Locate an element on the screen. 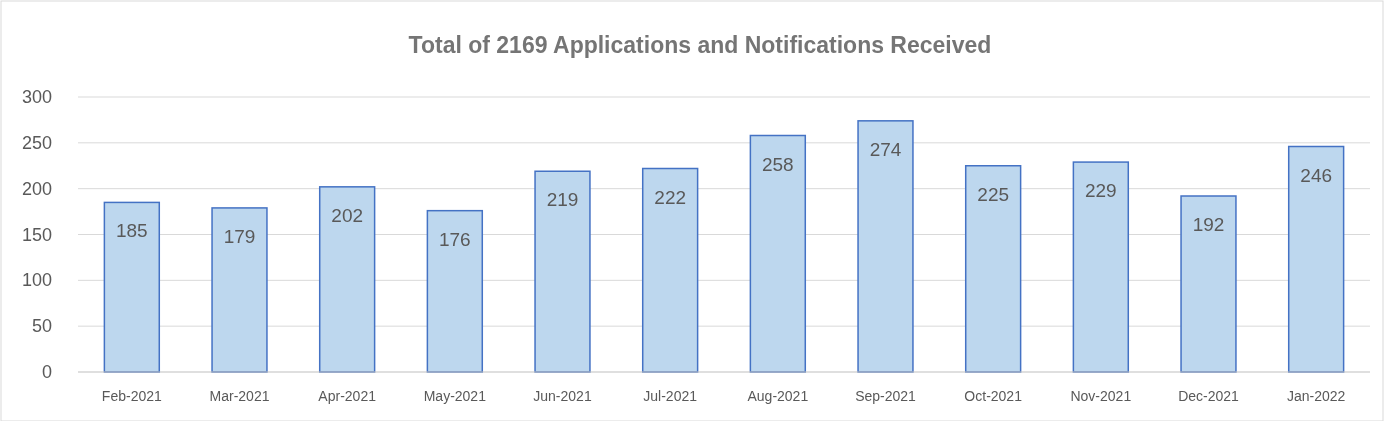  x-tick-label: Dec-2021 is located at coordinates (1209, 396).